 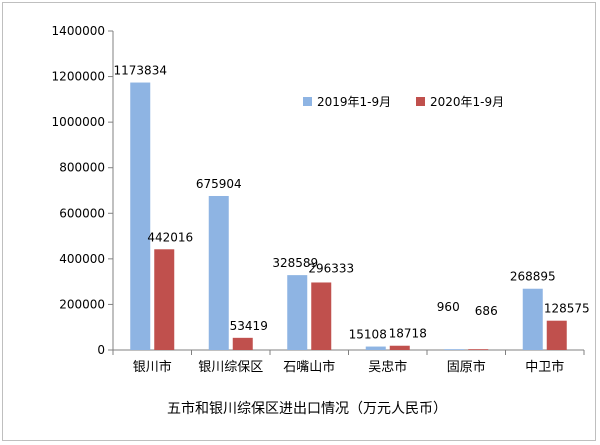 What do you see at coordinates (101, 350) in the screenshot?
I see `y-tick-label: 0` at bounding box center [101, 350].